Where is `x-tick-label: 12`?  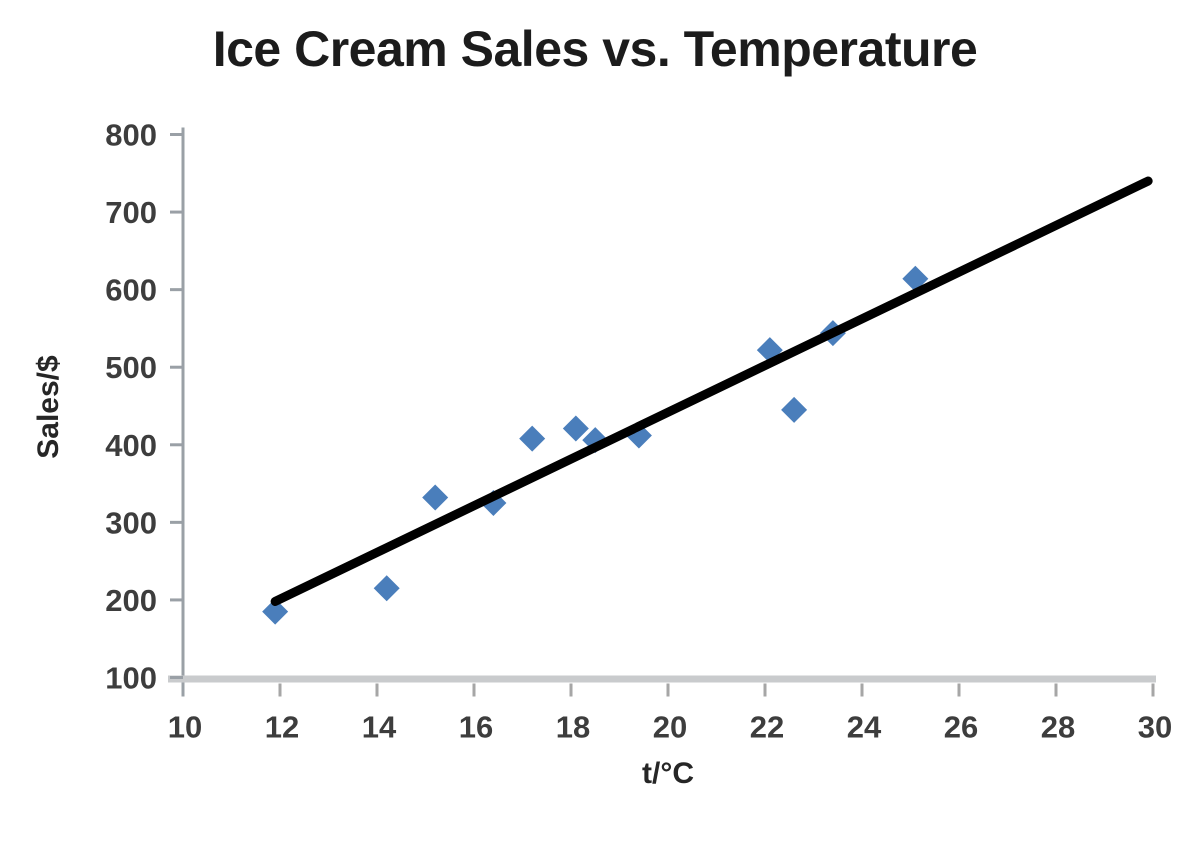 x-tick-label: 12 is located at coordinates (282, 727).